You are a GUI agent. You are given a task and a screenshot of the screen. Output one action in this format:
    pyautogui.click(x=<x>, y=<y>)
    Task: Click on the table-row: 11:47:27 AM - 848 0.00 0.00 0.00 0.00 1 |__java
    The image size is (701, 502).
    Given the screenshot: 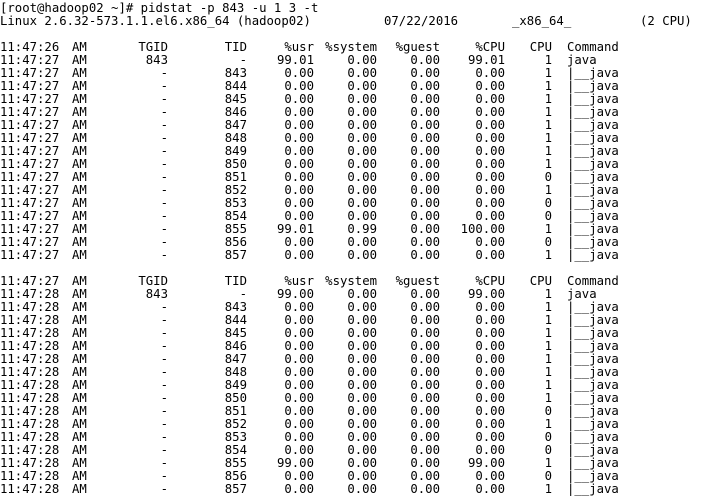 What is the action you would take?
    pyautogui.click(x=350, y=138)
    